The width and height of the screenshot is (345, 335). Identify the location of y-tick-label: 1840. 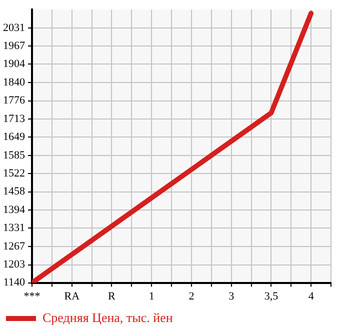
(14, 82).